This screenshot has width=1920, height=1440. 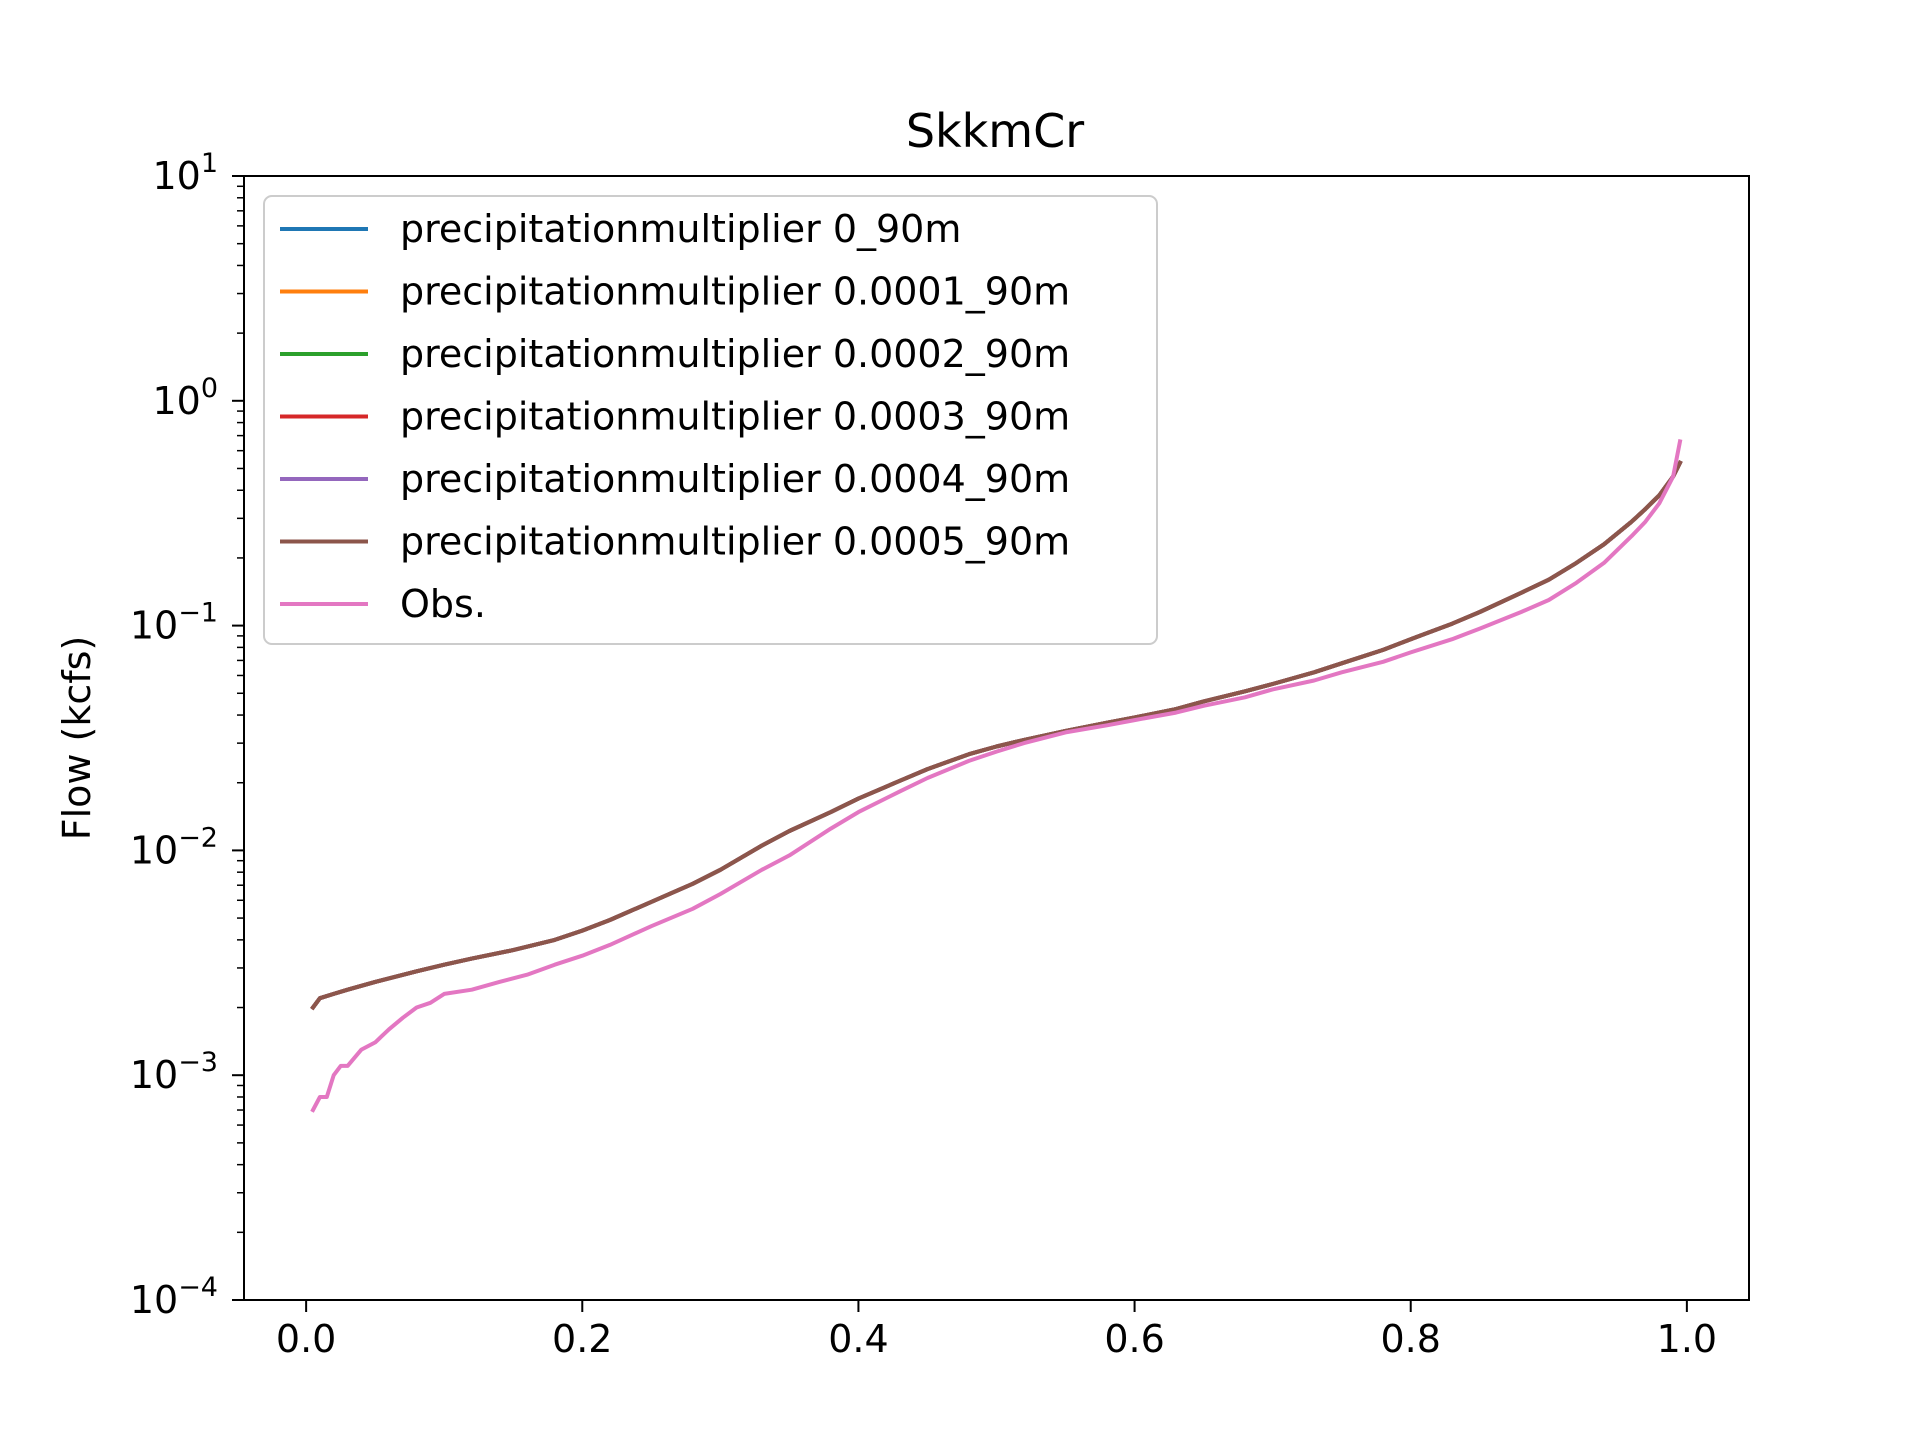 I want to click on legend-label-6: Obs., so click(x=443, y=604).